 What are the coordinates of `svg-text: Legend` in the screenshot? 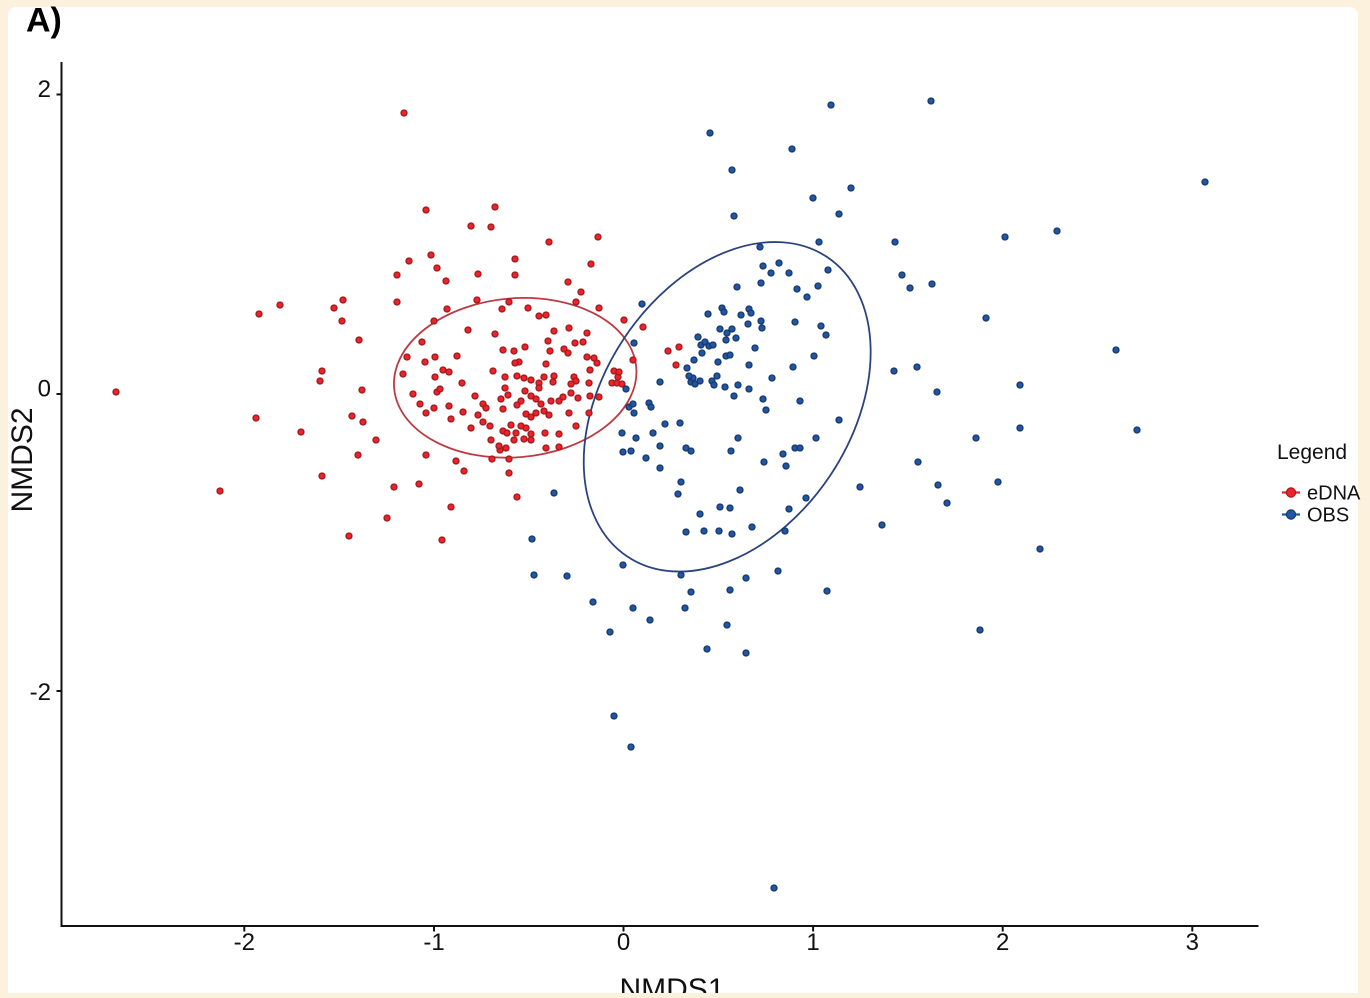 It's located at (1312, 452).